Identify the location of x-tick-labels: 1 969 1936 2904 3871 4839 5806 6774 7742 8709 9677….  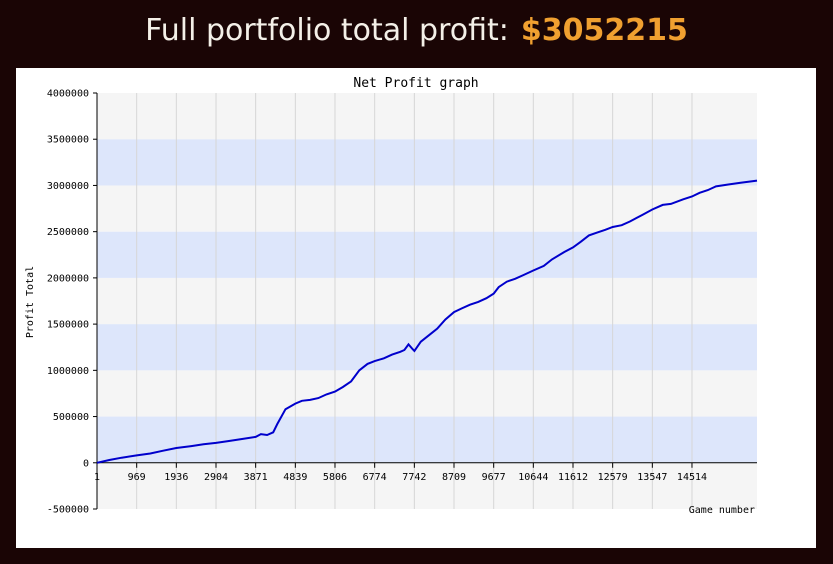
(400, 472).